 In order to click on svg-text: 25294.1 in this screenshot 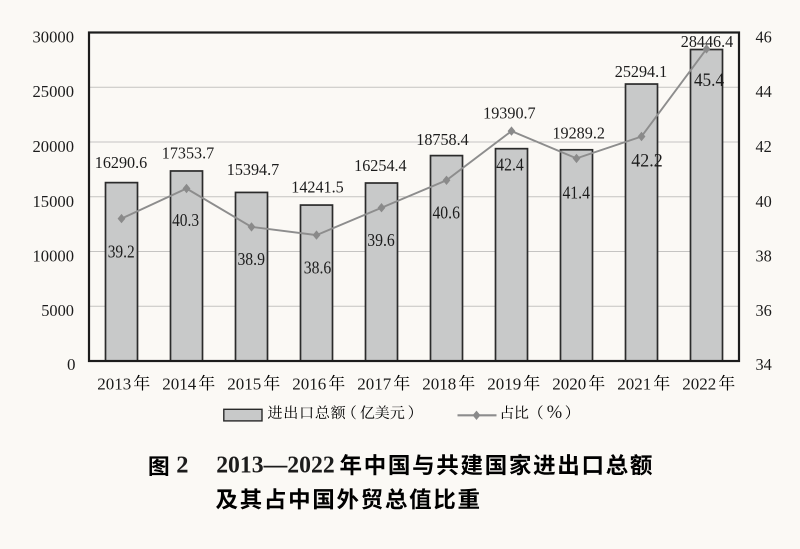, I will do `click(641, 71)`.